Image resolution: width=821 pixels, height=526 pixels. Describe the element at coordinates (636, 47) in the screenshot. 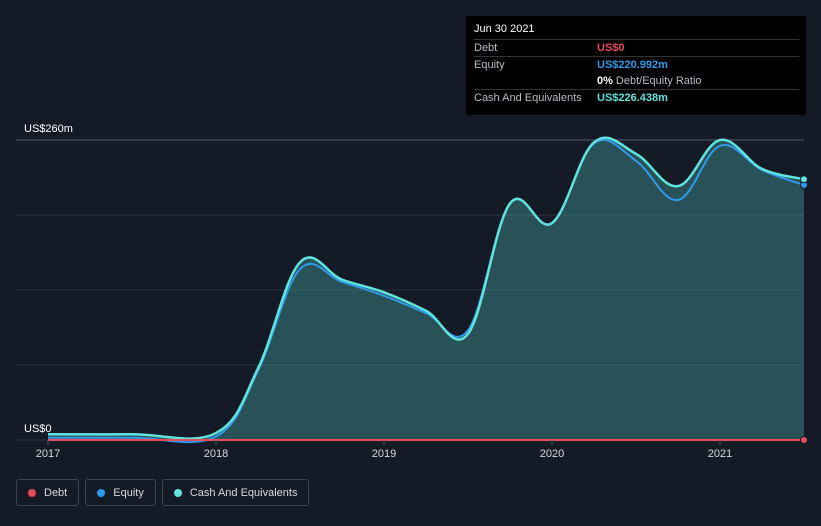

I see `tooltip-row-debt: Debt US$0` at that location.